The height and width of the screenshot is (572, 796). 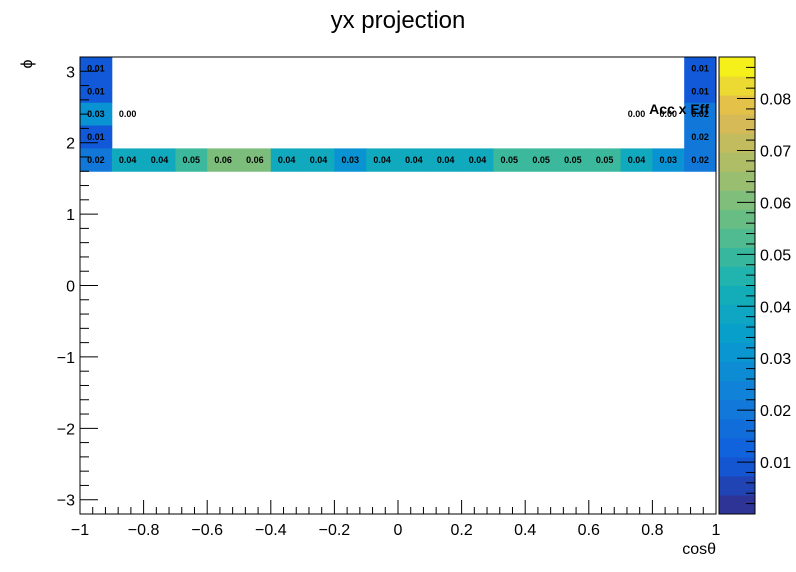 What do you see at coordinates (77, 285) in the screenshot?
I see `y-axis: −3 −2 −1 0 1 2 3` at bounding box center [77, 285].